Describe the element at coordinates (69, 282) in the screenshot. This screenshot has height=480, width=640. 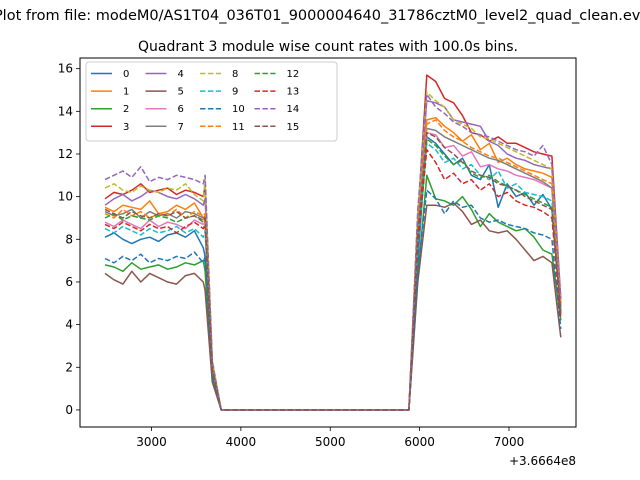
I see `y-tick-label: 6` at that location.